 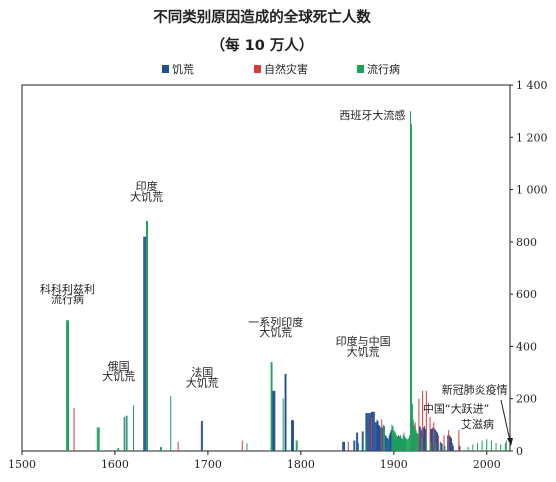 I want to click on x-tick-label-4: 1900, so click(x=394, y=464).